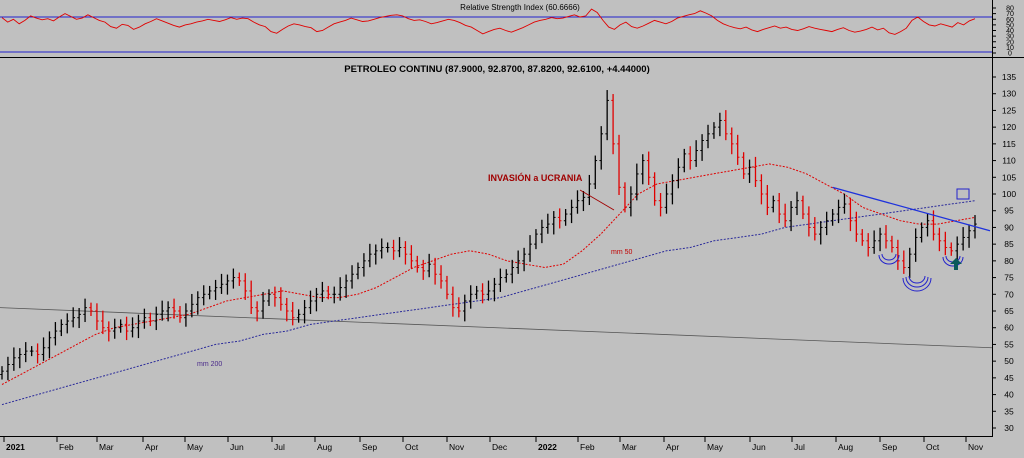  What do you see at coordinates (1009, 244) in the screenshot?
I see `price-tick-label: 85` at bounding box center [1009, 244].